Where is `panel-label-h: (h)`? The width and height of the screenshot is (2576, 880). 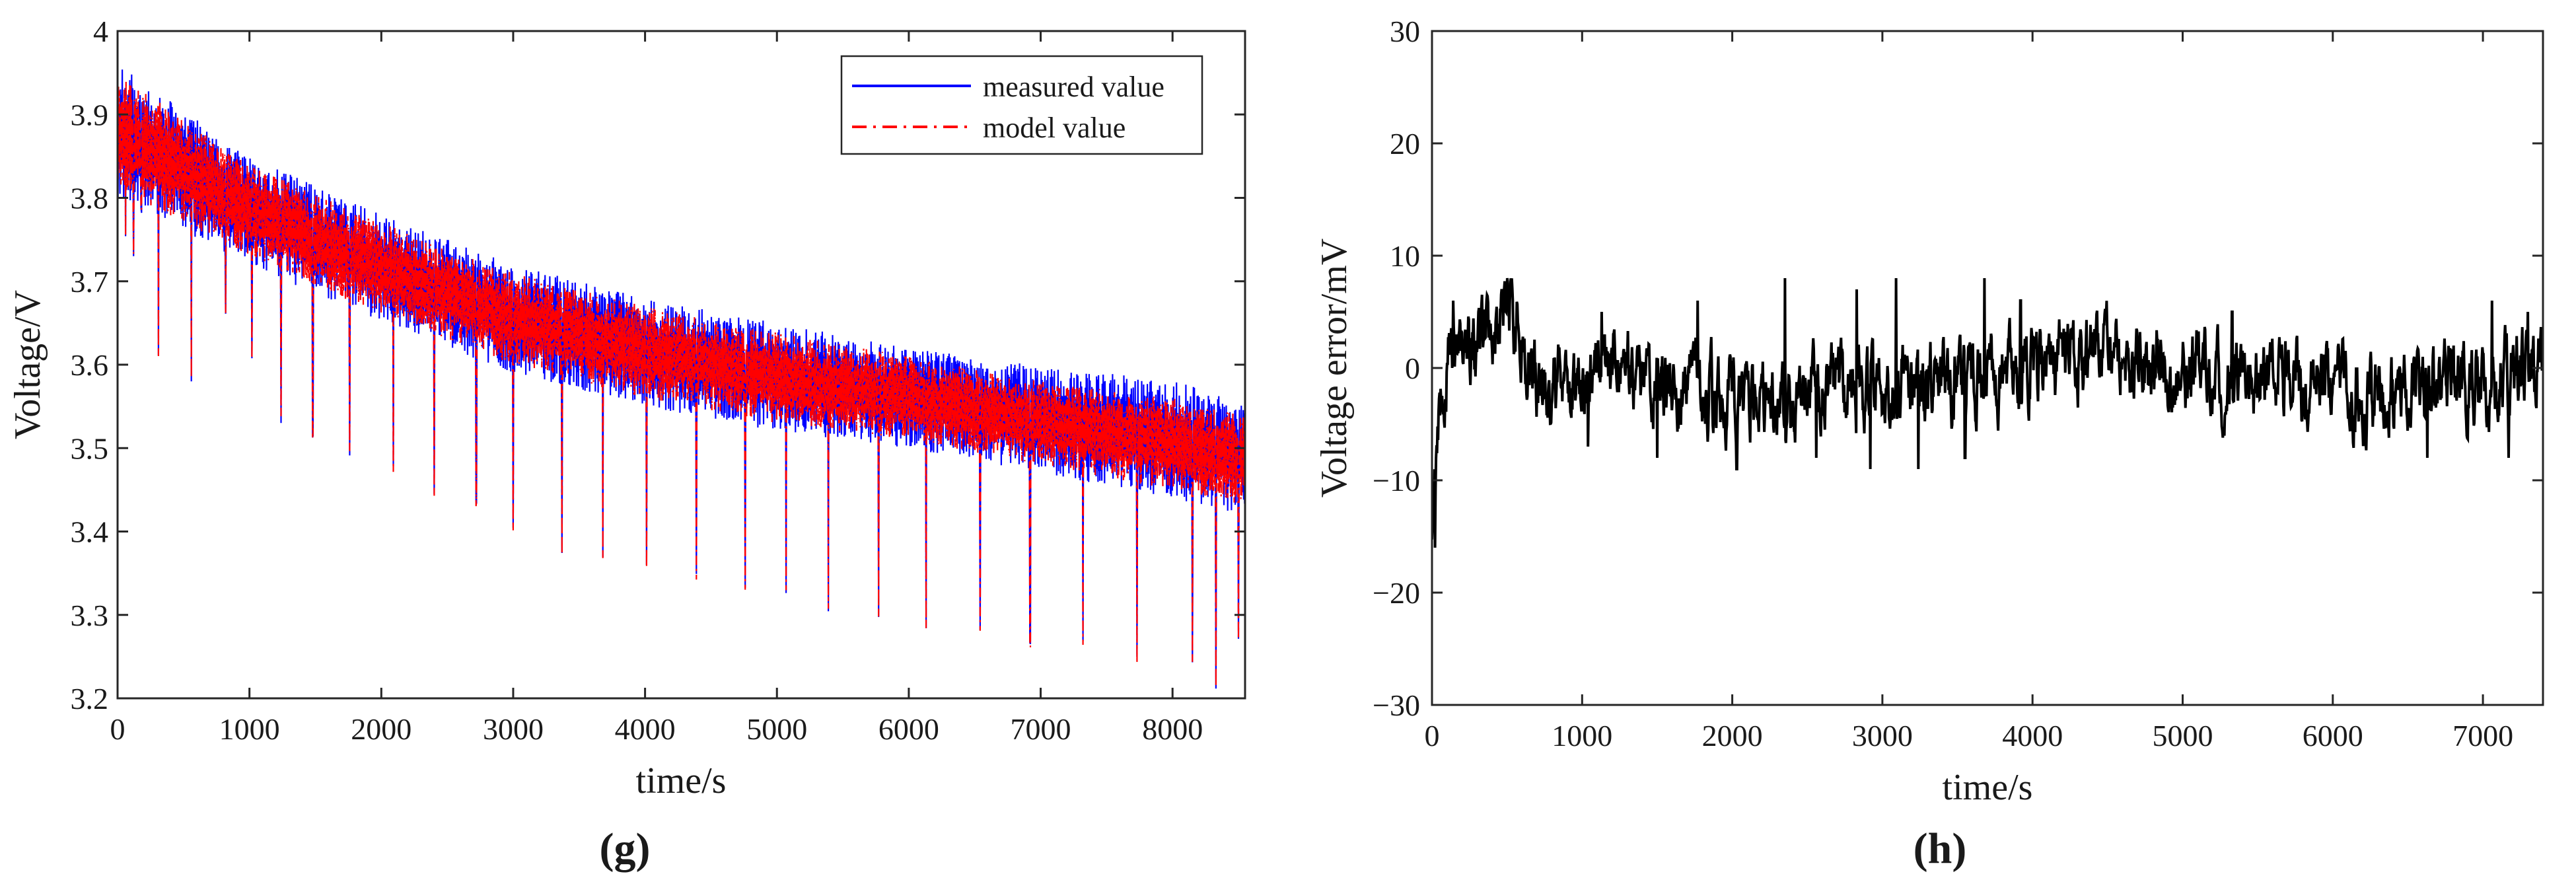
panel-label-h: (h) is located at coordinates (1940, 849).